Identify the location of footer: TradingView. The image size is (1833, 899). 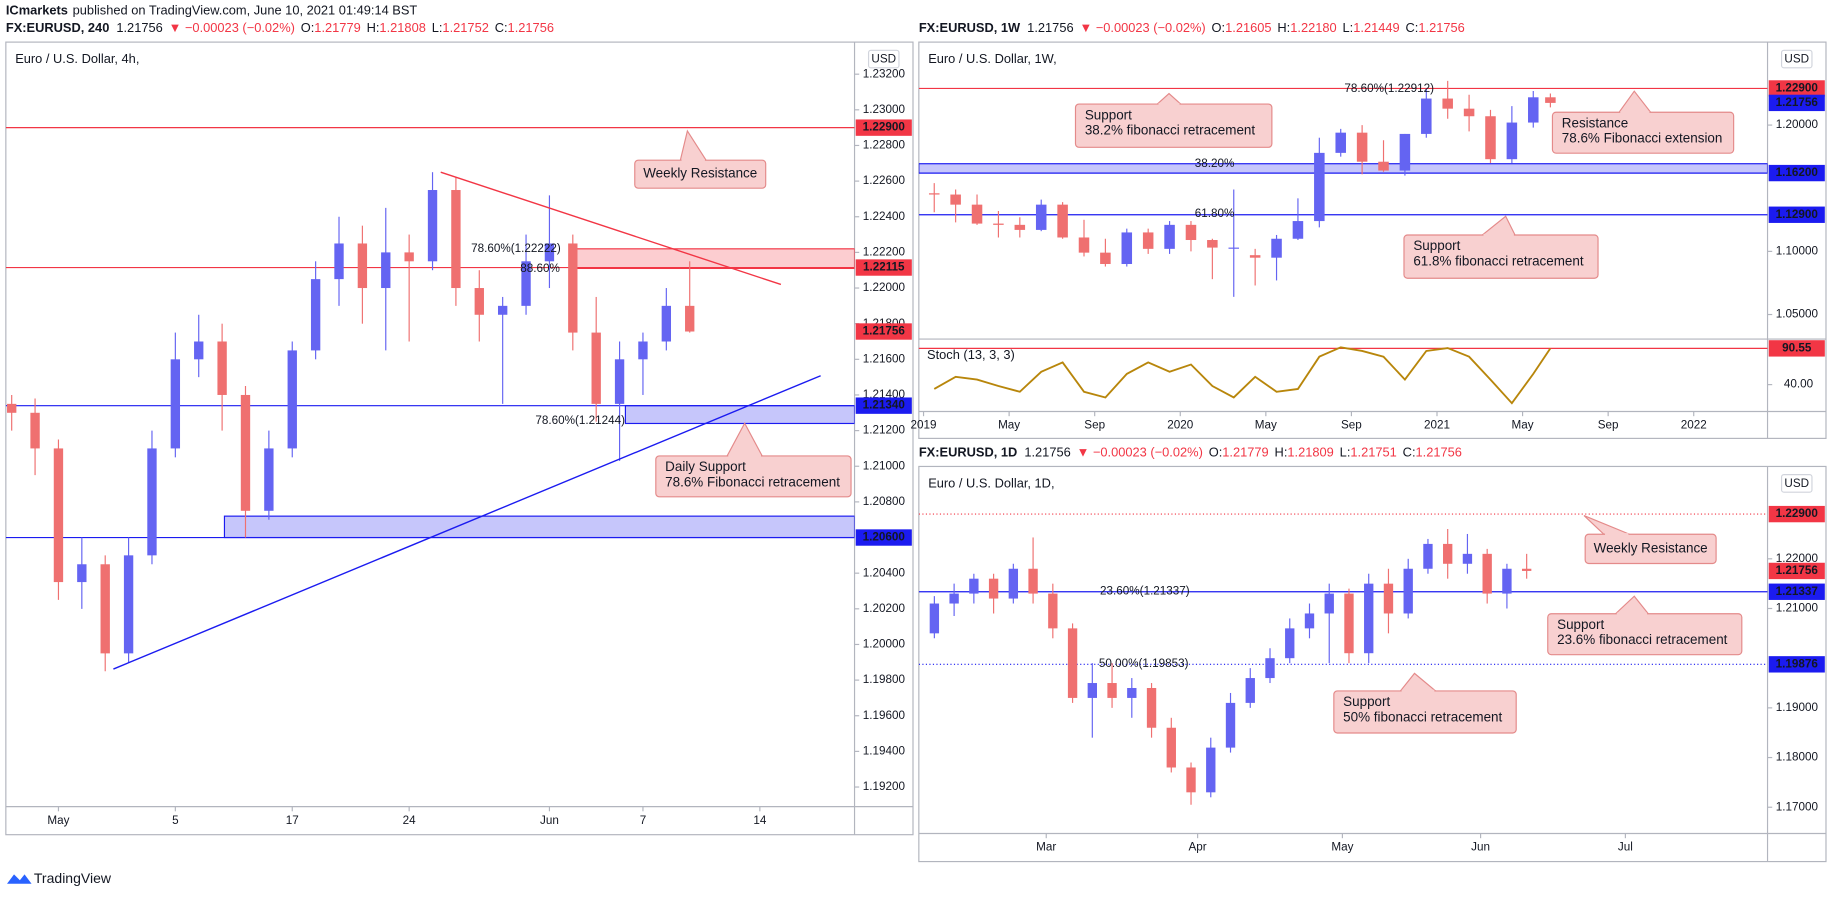
(59, 878).